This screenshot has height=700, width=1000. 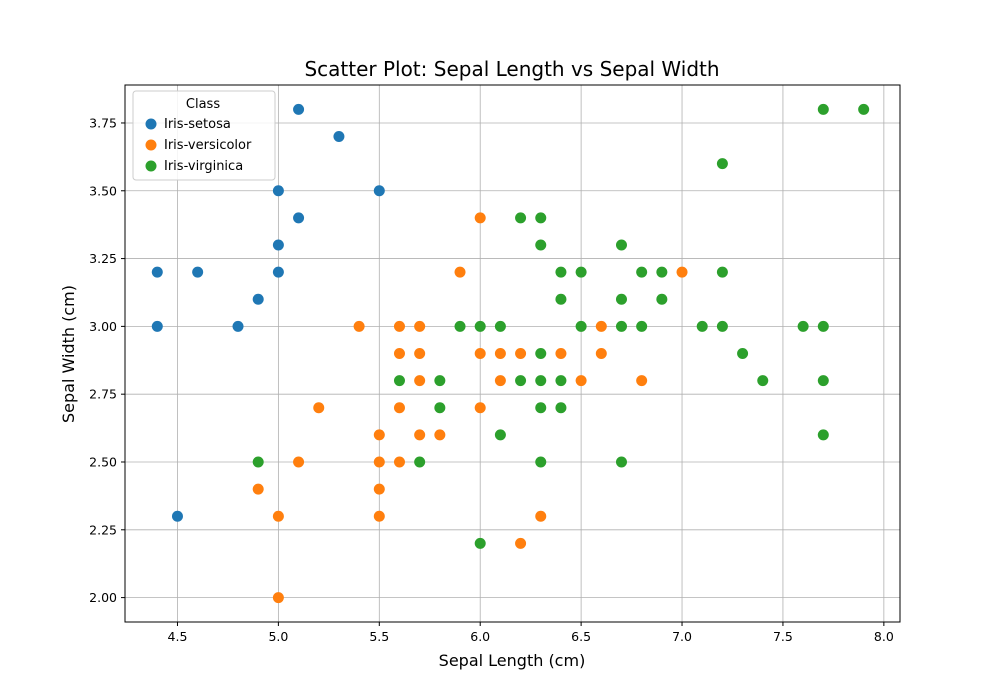 What do you see at coordinates (103, 394) in the screenshot?
I see `y-tick-label: 2.75` at bounding box center [103, 394].